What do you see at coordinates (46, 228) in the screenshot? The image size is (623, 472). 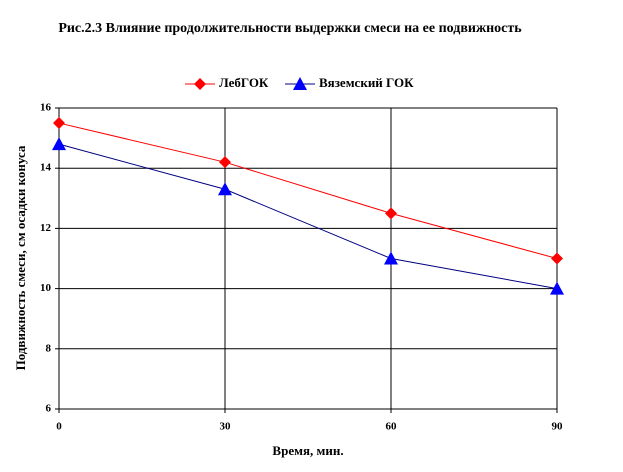 I see `y-tick-label: 12` at bounding box center [46, 228].